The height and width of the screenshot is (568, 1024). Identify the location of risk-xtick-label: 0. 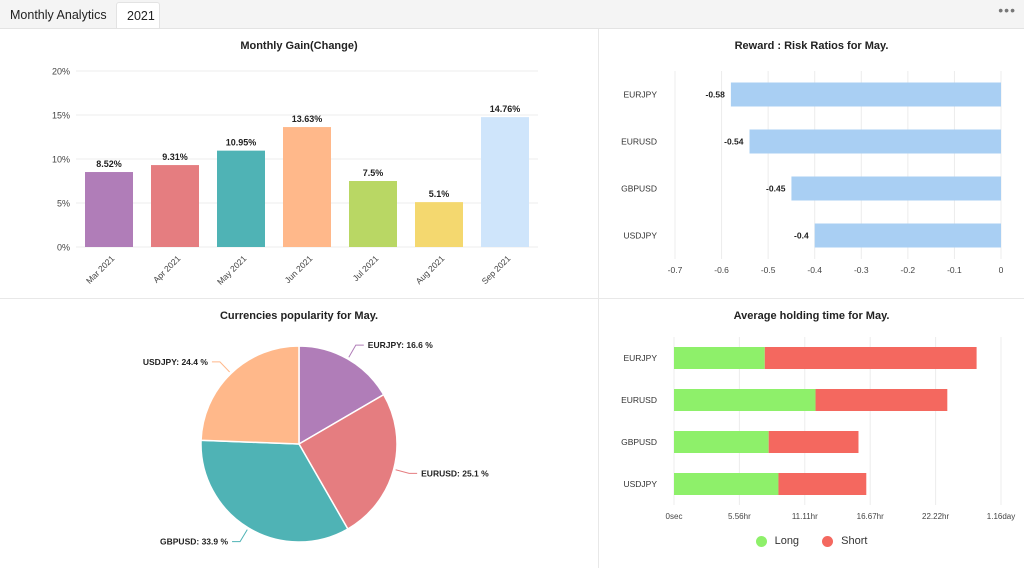
(1001, 270).